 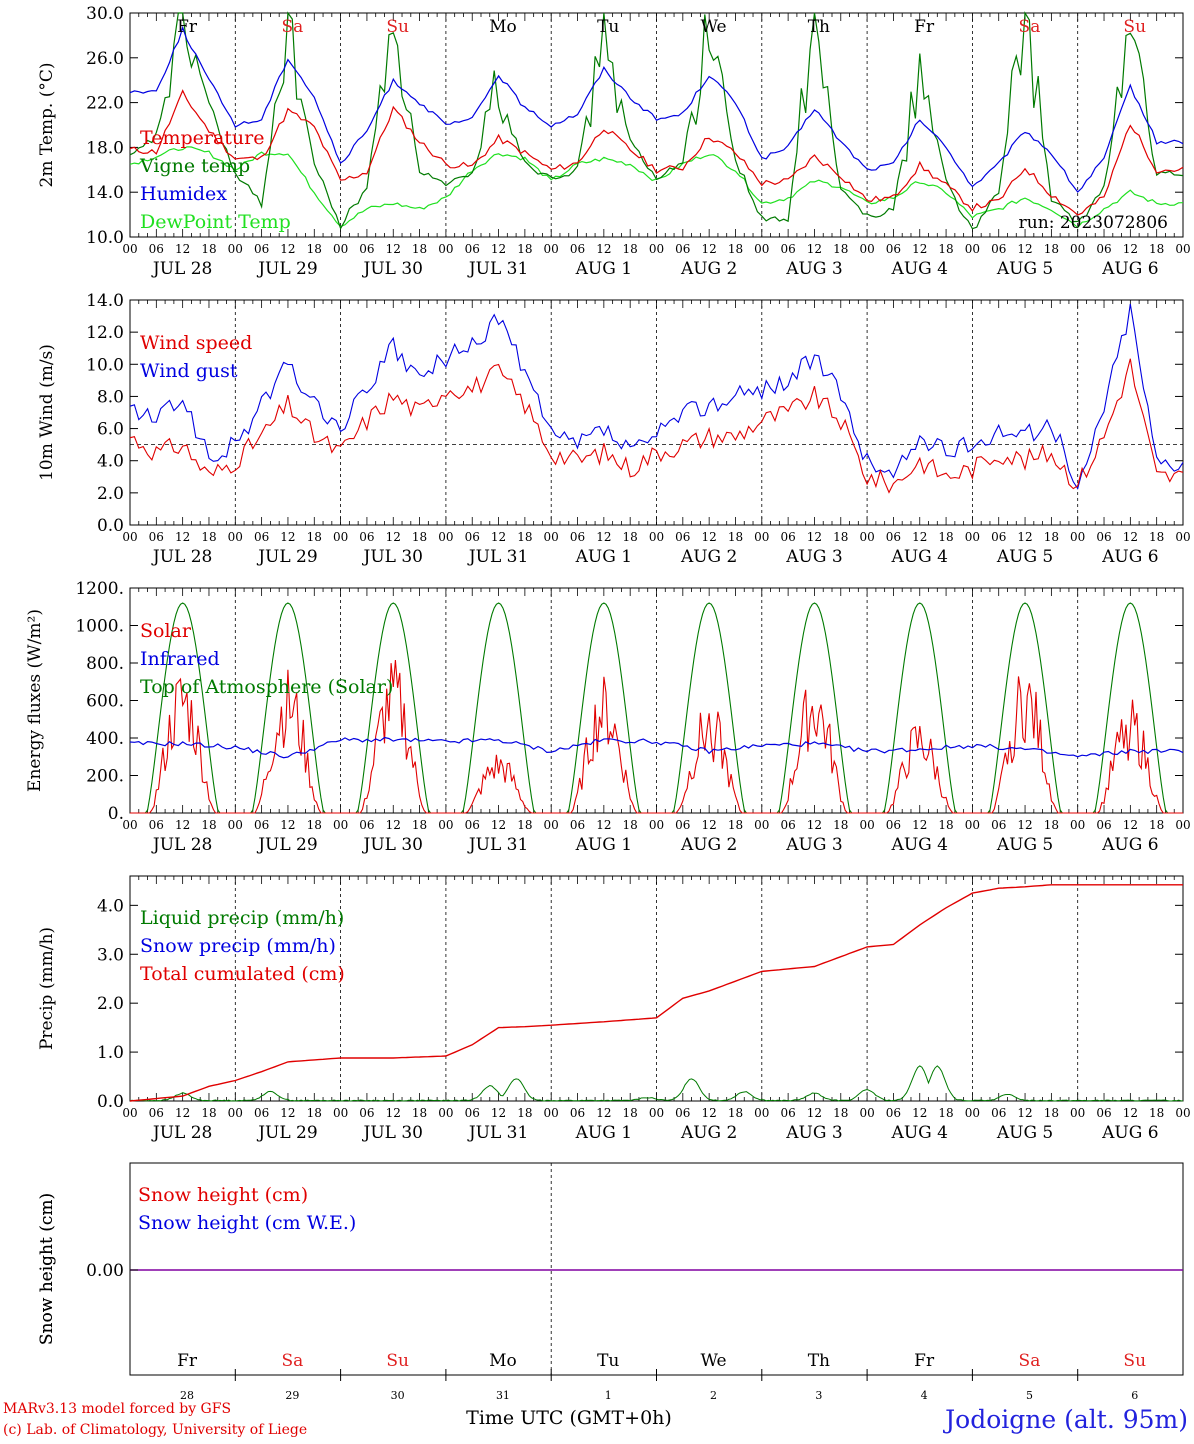 What do you see at coordinates (105, 148) in the screenshot?
I see `y-tick-label: 18.0` at bounding box center [105, 148].